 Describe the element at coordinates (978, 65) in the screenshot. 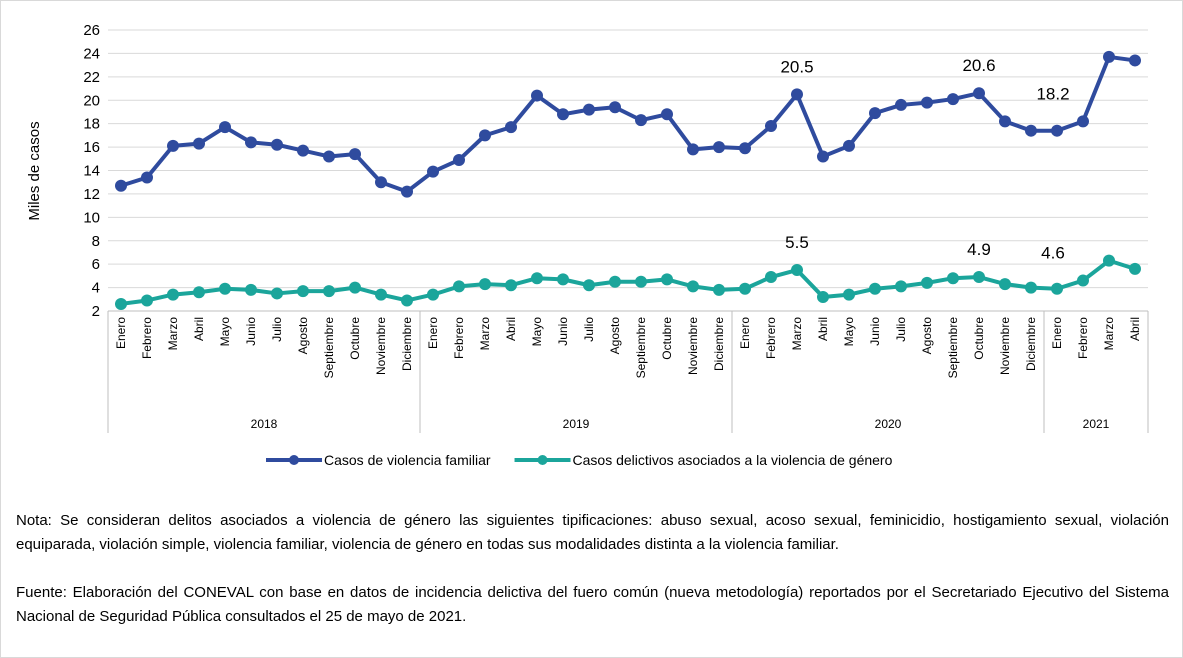

I see `data-label: 20.6` at that location.